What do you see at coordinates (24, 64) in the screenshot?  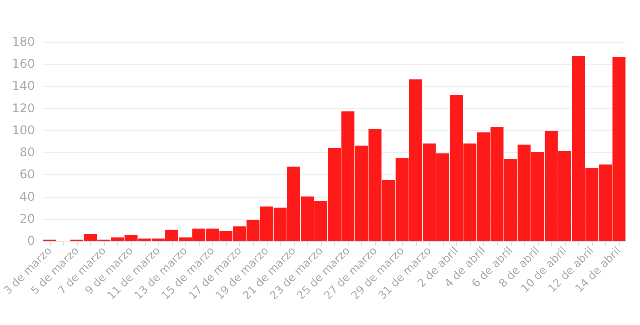 I see `y-tick-label: 160` at bounding box center [24, 64].